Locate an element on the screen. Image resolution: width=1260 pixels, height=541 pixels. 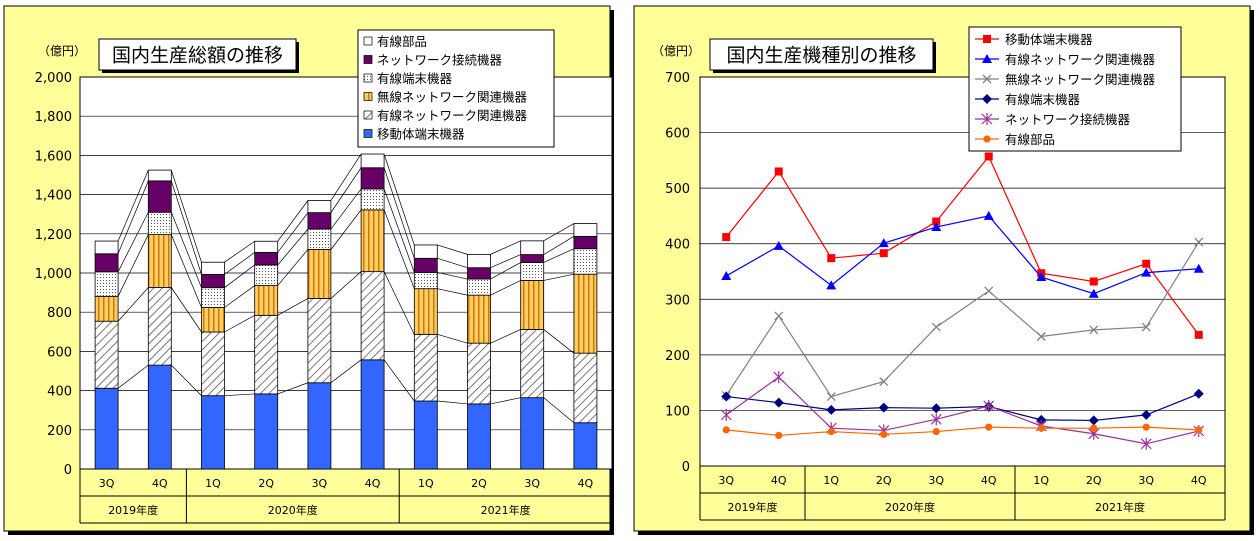
legend-label: 有線端末機器 is located at coordinates (415, 78).